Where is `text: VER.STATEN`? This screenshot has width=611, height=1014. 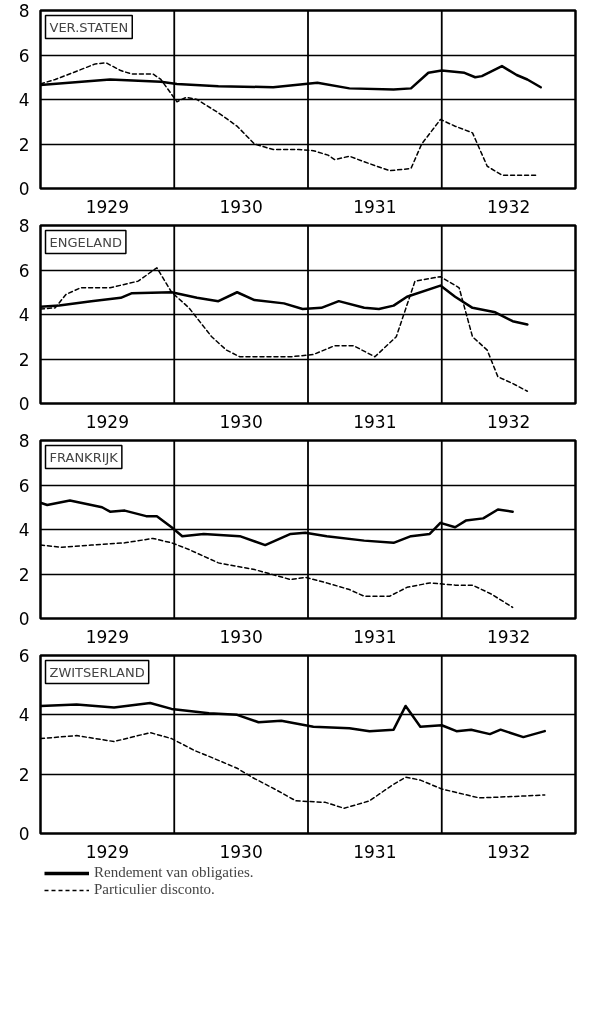
text: VER.STATEN is located at coordinates (89, 27).